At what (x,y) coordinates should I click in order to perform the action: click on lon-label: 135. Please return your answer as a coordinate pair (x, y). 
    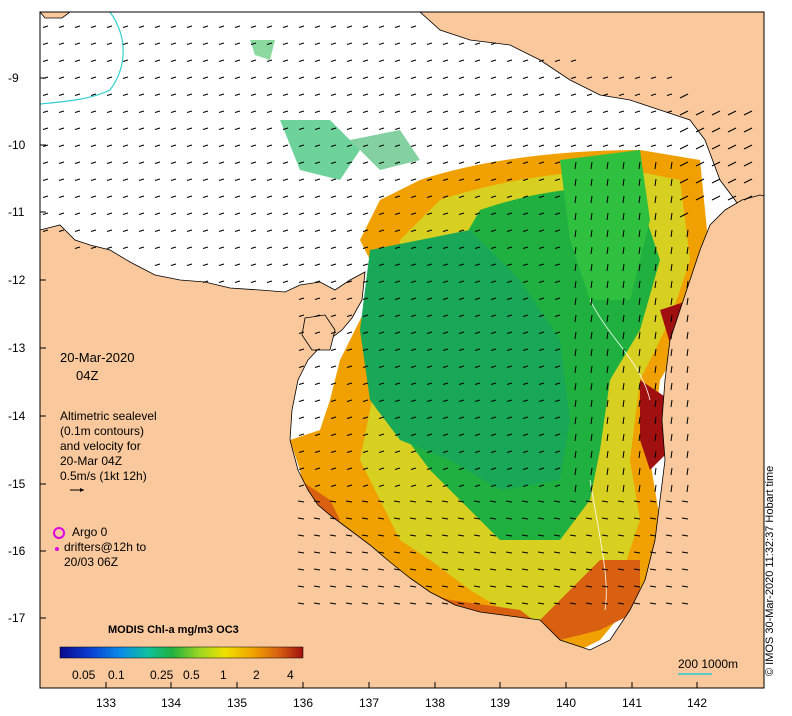
    Looking at the image, I should click on (237, 703).